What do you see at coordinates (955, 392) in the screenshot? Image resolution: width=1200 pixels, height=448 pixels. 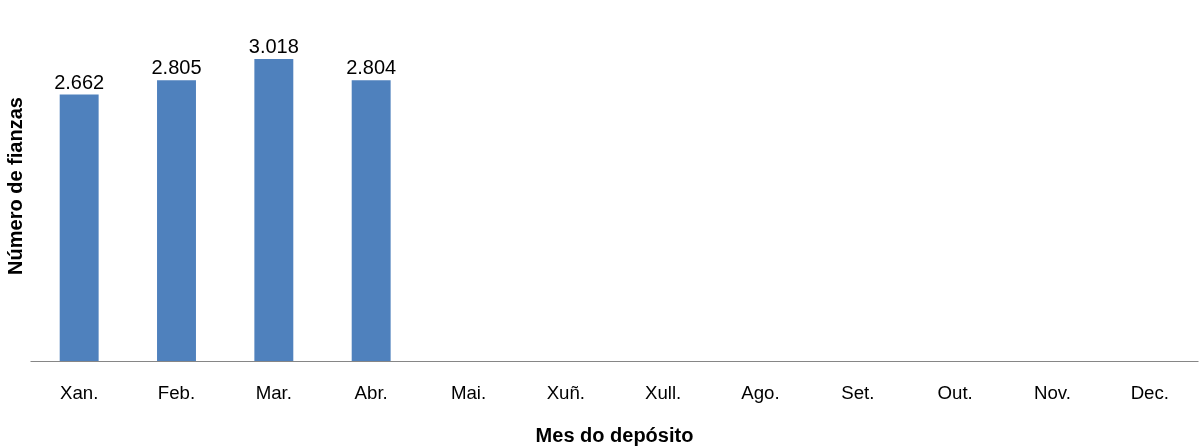 I see `x-tick-label: Out.` at bounding box center [955, 392].